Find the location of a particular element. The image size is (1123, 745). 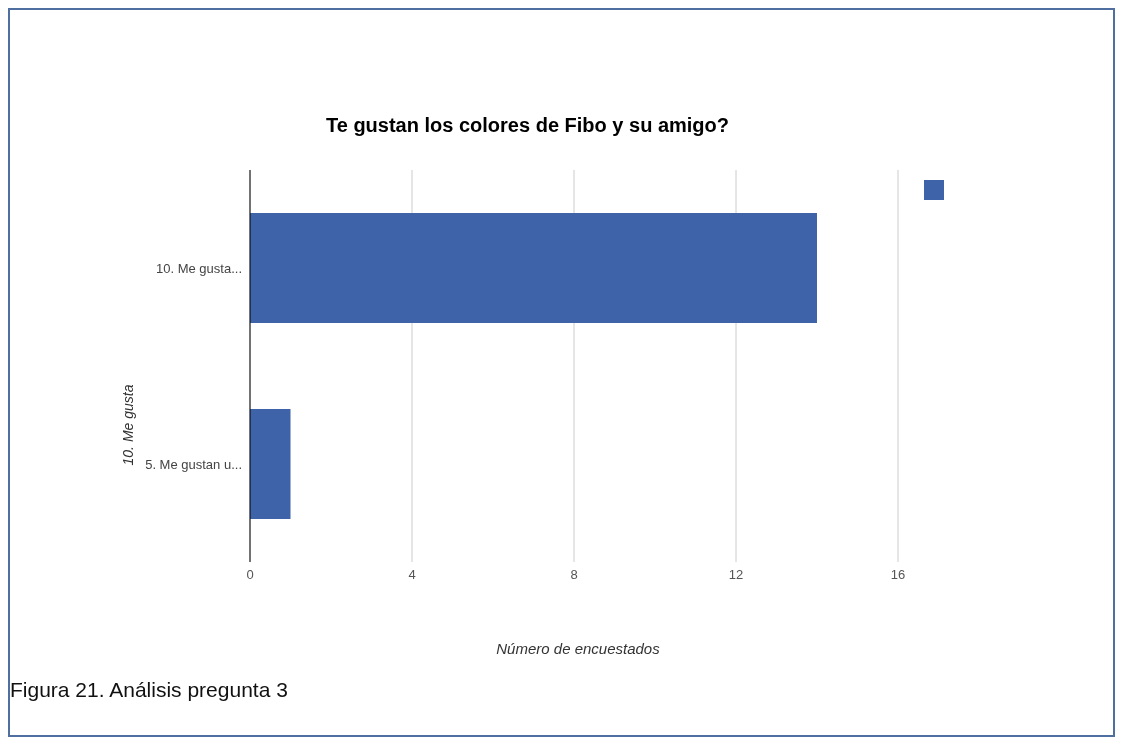

y-axis-title: 10. Me gusta is located at coordinates (128, 425).